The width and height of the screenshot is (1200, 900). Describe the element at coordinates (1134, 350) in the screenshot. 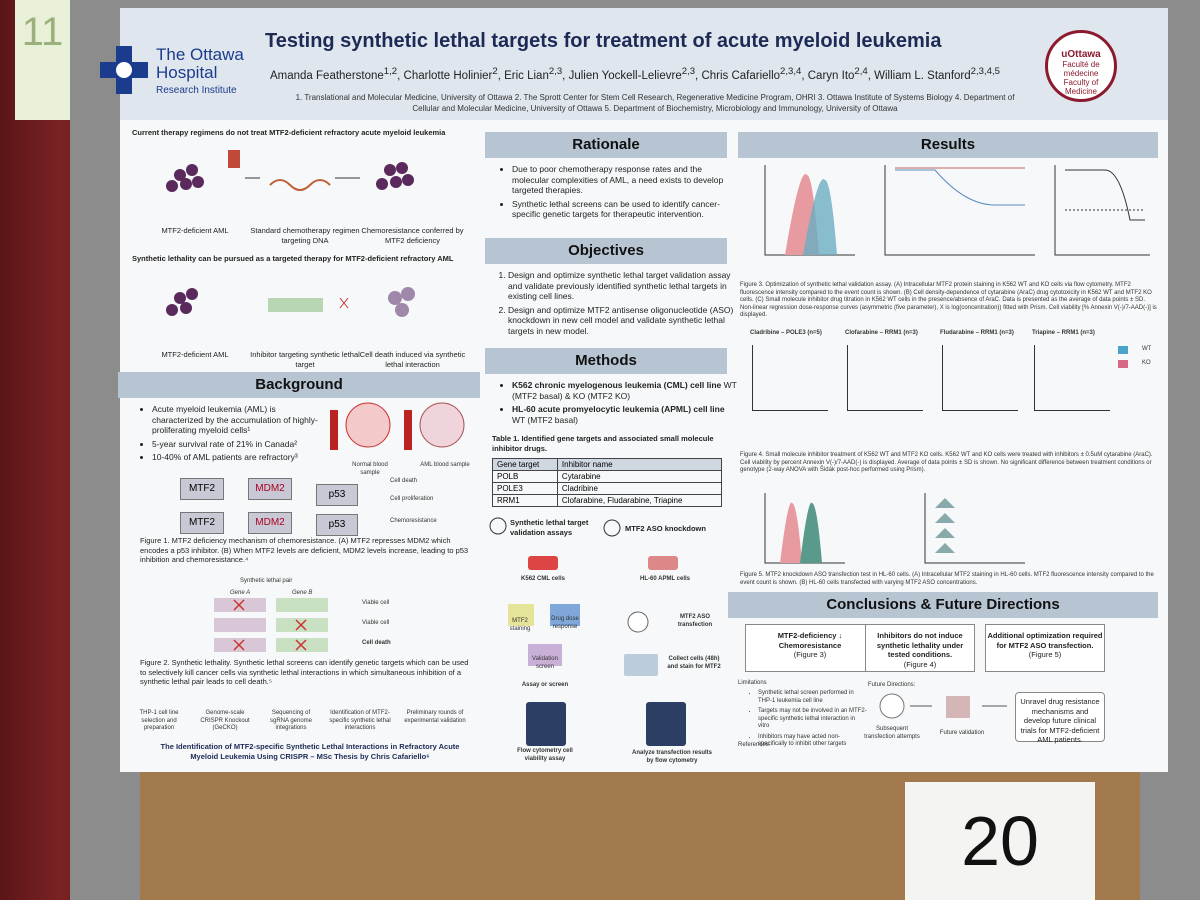

I see `legend-entry: WT` at that location.